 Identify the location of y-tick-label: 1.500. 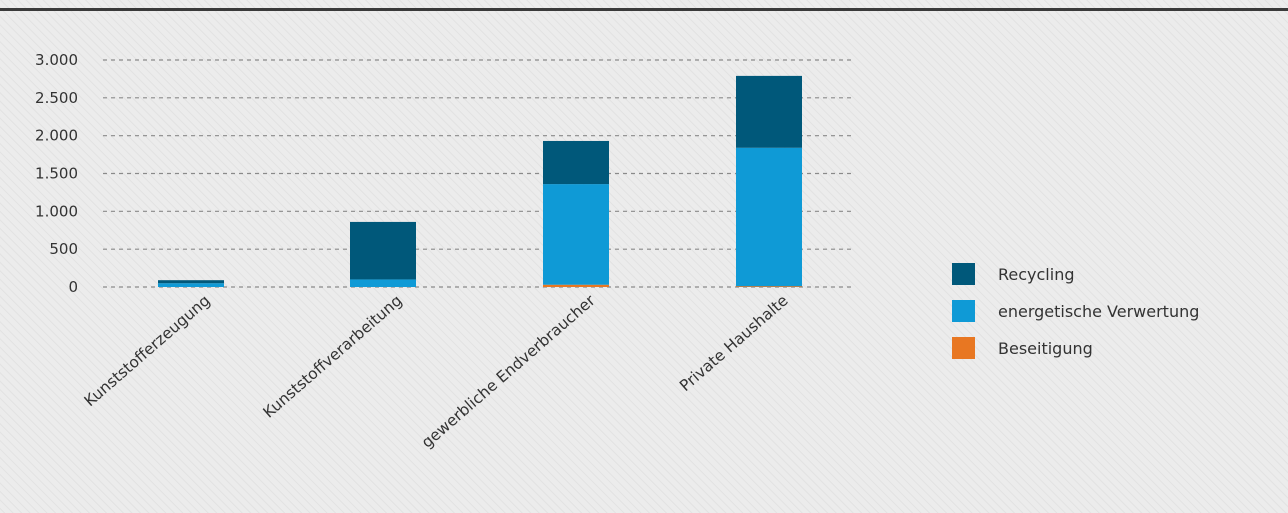
(56, 174).